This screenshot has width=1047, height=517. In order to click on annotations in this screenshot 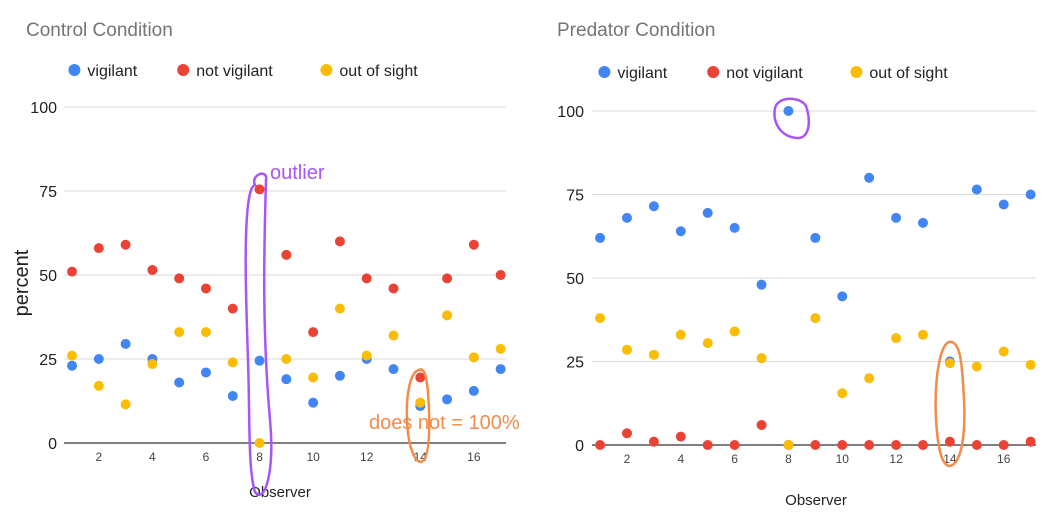, I will do `click(869, 282)`.